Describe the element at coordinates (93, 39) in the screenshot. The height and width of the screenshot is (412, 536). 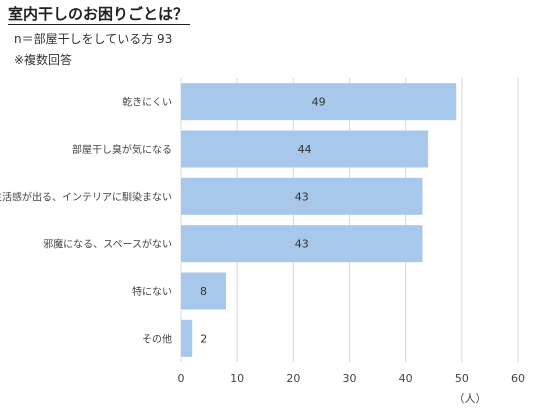
I see `sample-size-note: n＝部屋干しをしている方 93` at that location.